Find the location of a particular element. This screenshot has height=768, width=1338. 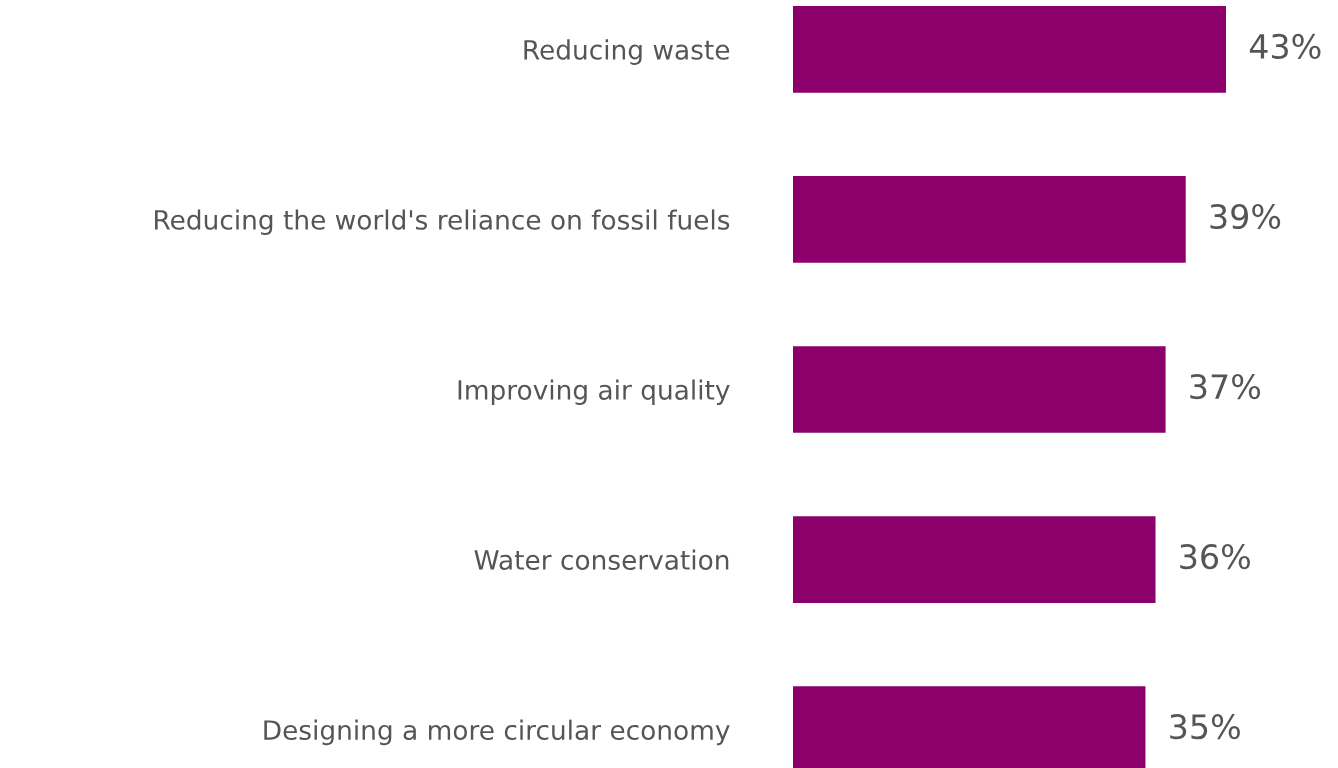

y-tick-label: Reducing the world's reliance on fossil fuels is located at coordinates (442, 222).